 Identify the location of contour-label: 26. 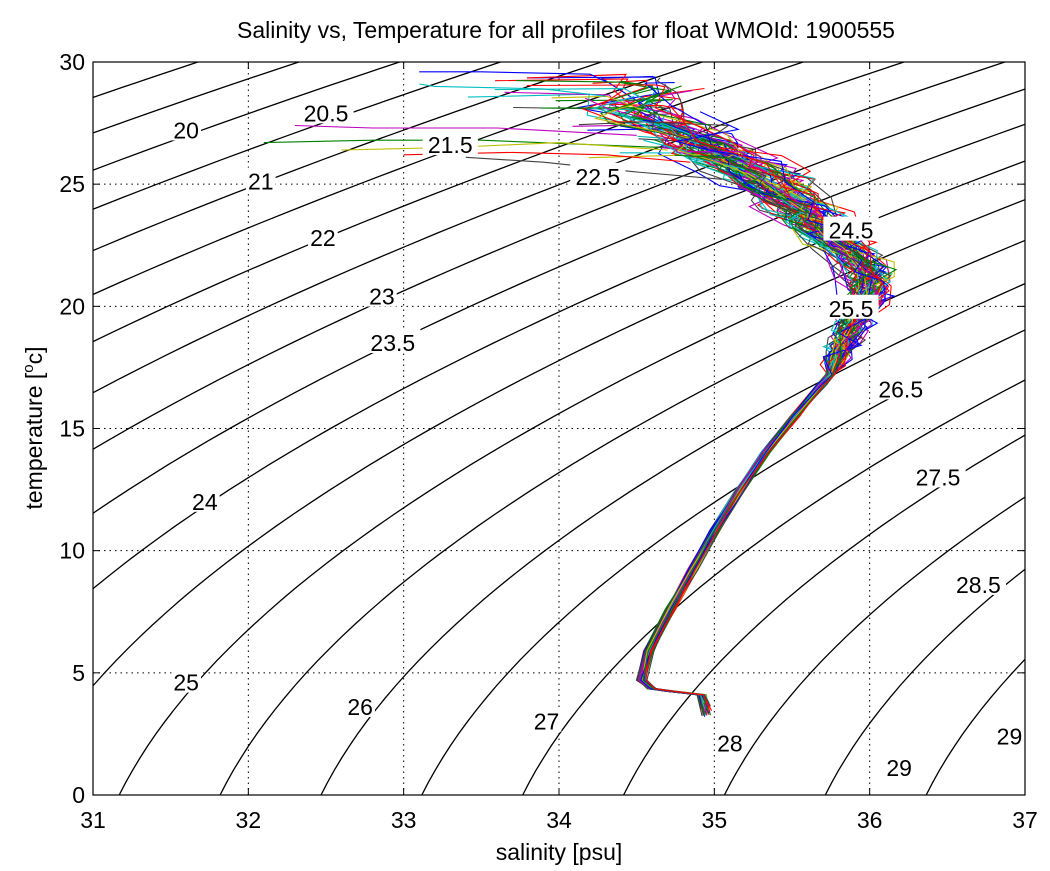
(360, 707).